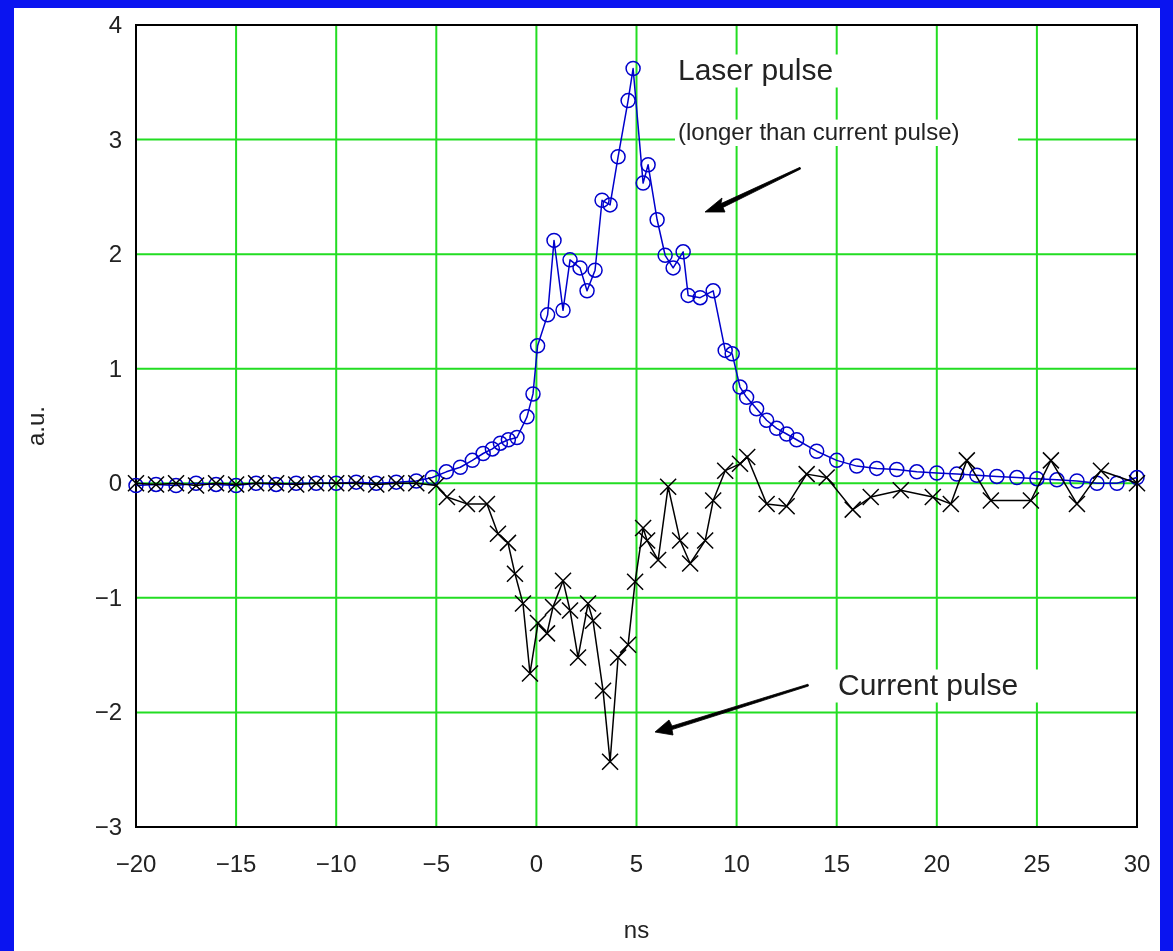  Describe the element at coordinates (236, 863) in the screenshot. I see `x-tick-label: −15` at that location.